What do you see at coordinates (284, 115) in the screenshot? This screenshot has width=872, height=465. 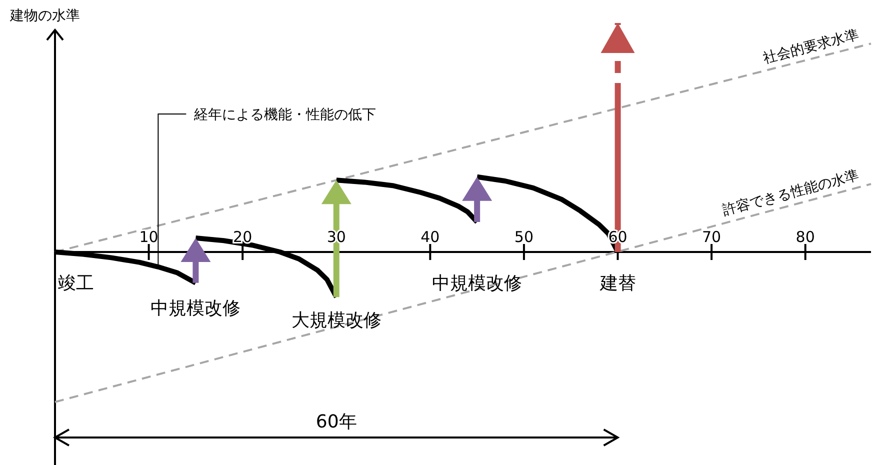 I see `annotation: 経年による機能・性能の低下` at bounding box center [284, 115].